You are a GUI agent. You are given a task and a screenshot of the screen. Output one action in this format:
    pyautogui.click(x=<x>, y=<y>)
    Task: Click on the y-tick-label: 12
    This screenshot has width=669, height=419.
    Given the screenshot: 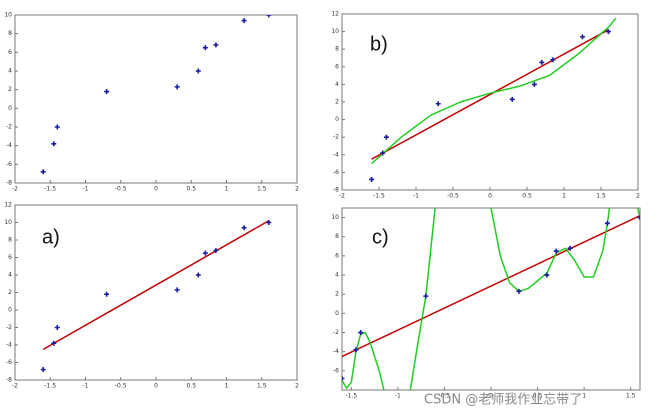 What is the action you would take?
    pyautogui.click(x=8, y=205)
    